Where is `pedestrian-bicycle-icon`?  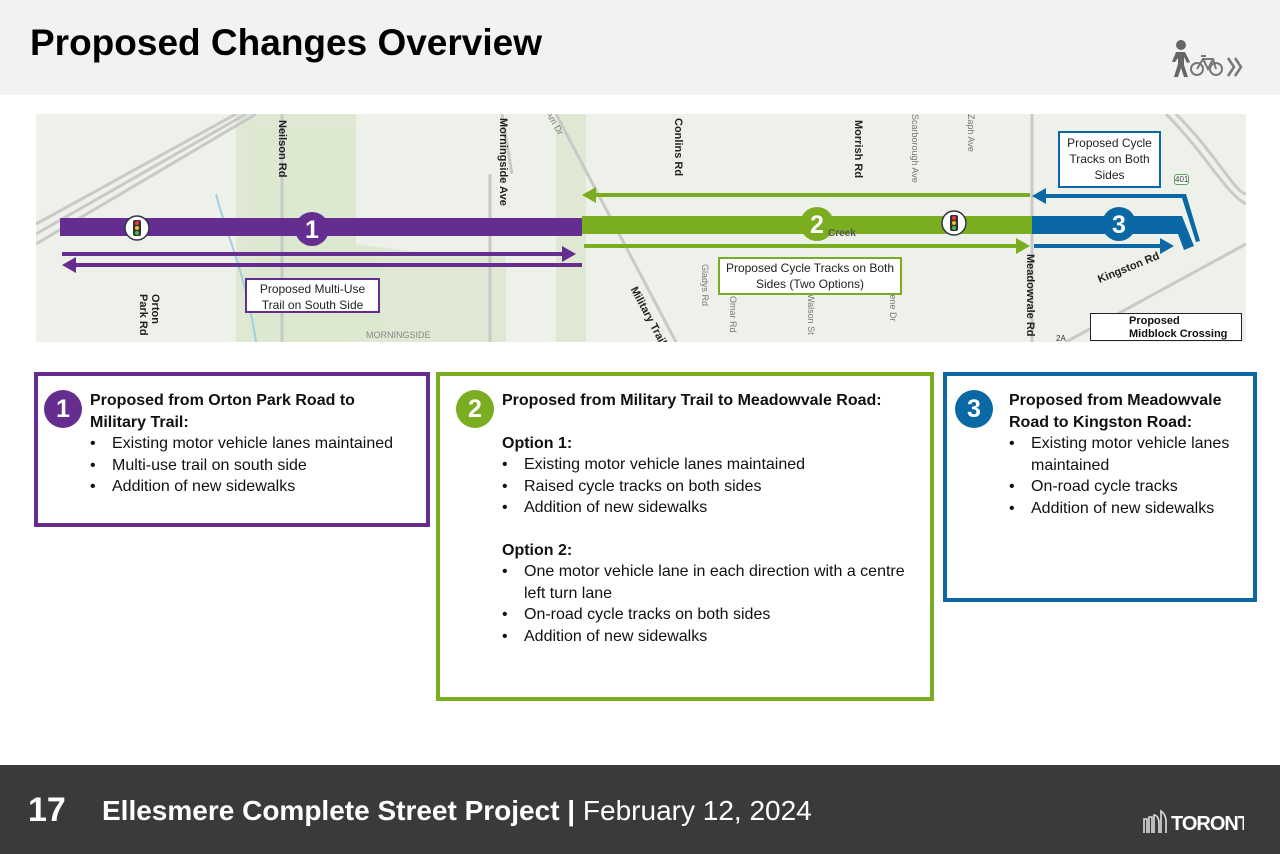
pedestrian-bicycle-icon is located at coordinates (1207, 58).